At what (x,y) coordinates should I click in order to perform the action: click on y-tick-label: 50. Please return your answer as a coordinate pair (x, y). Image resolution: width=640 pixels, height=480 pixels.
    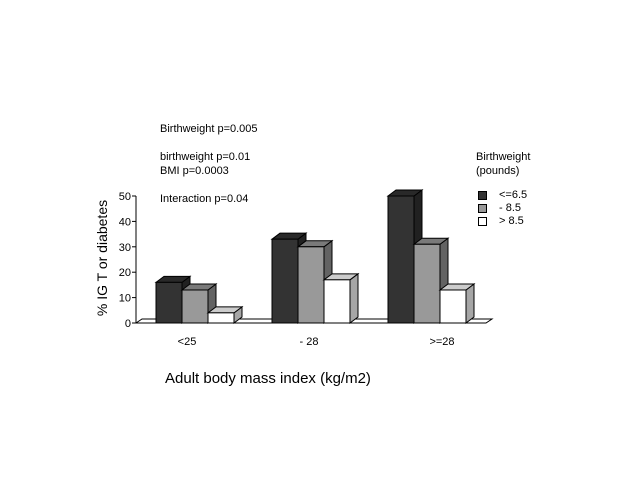
    Looking at the image, I should click on (125, 197).